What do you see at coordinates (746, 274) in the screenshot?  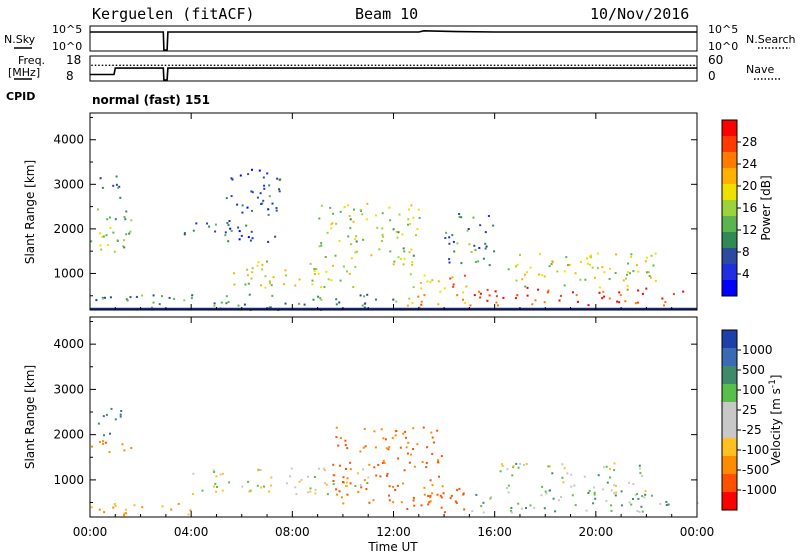 I see `colorbar-tick-label: 4` at bounding box center [746, 274].